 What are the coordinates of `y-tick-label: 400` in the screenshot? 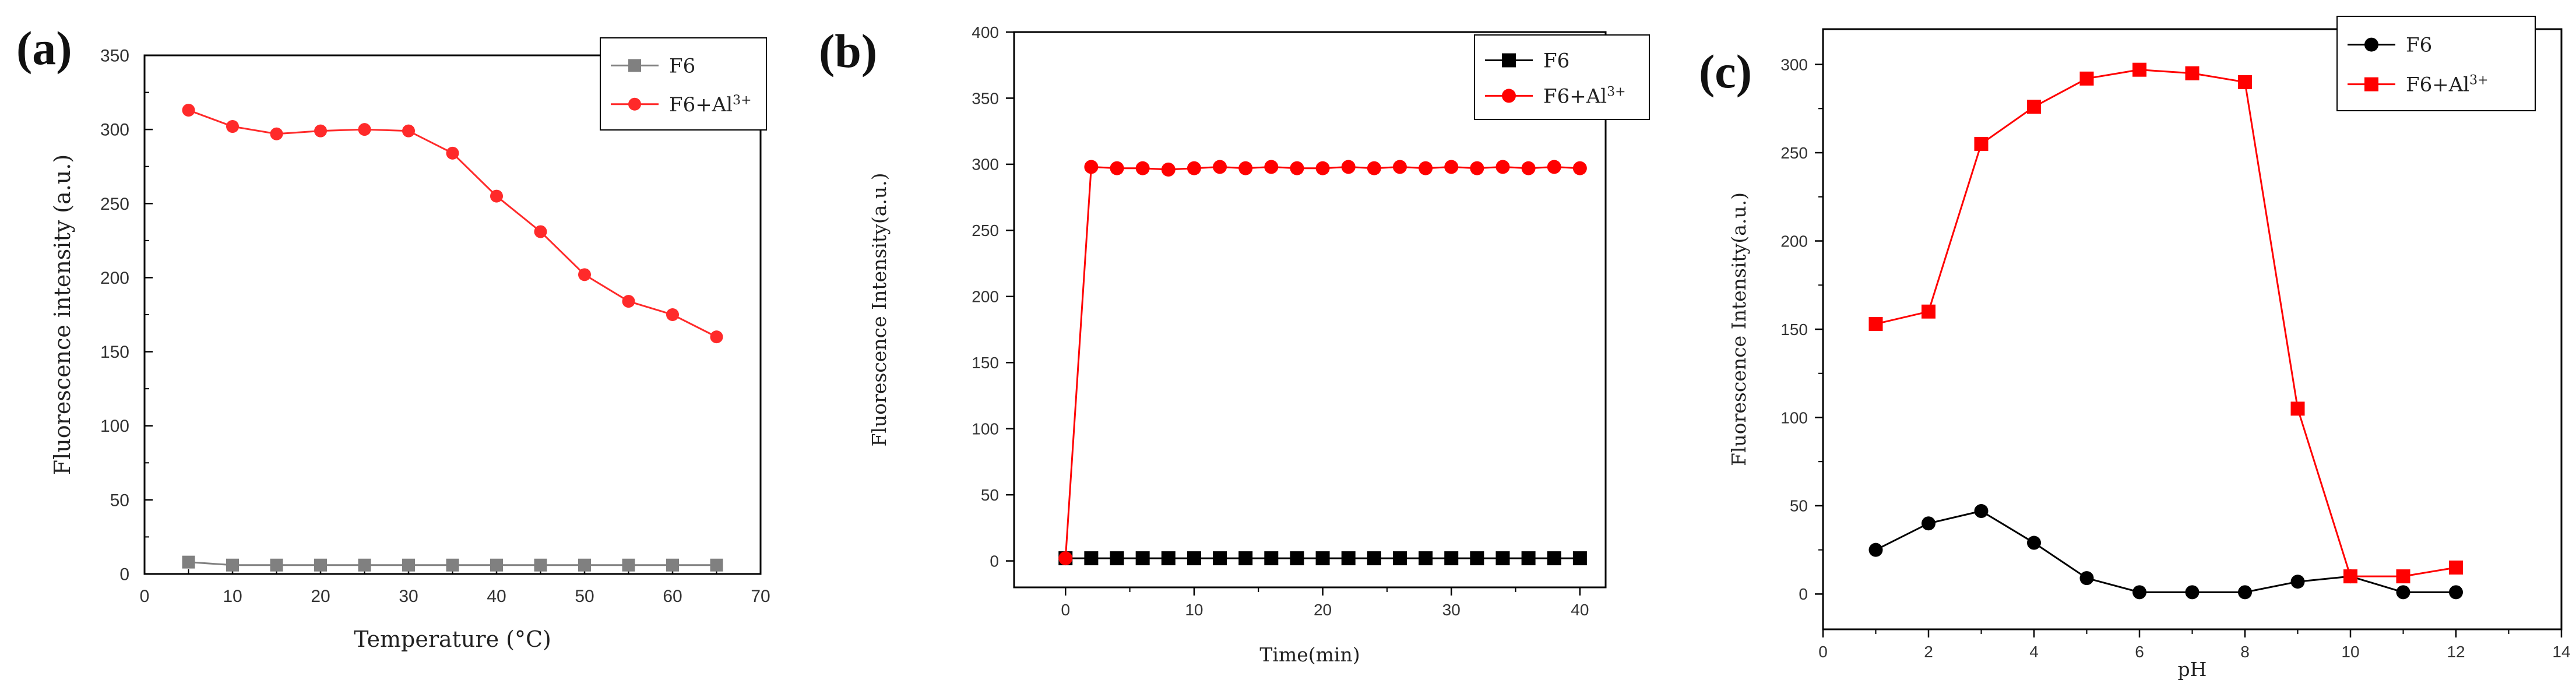 It's located at (986, 32).